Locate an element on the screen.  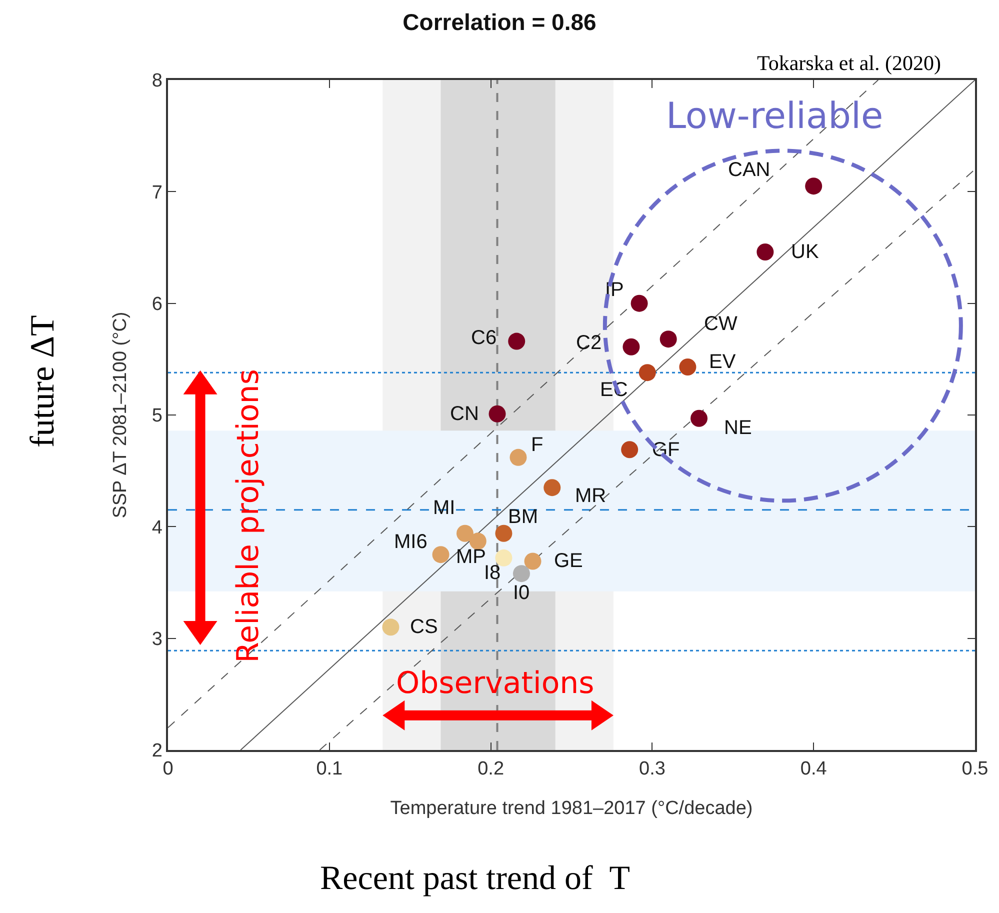
y-tick-label: 2 is located at coordinates (157, 751).